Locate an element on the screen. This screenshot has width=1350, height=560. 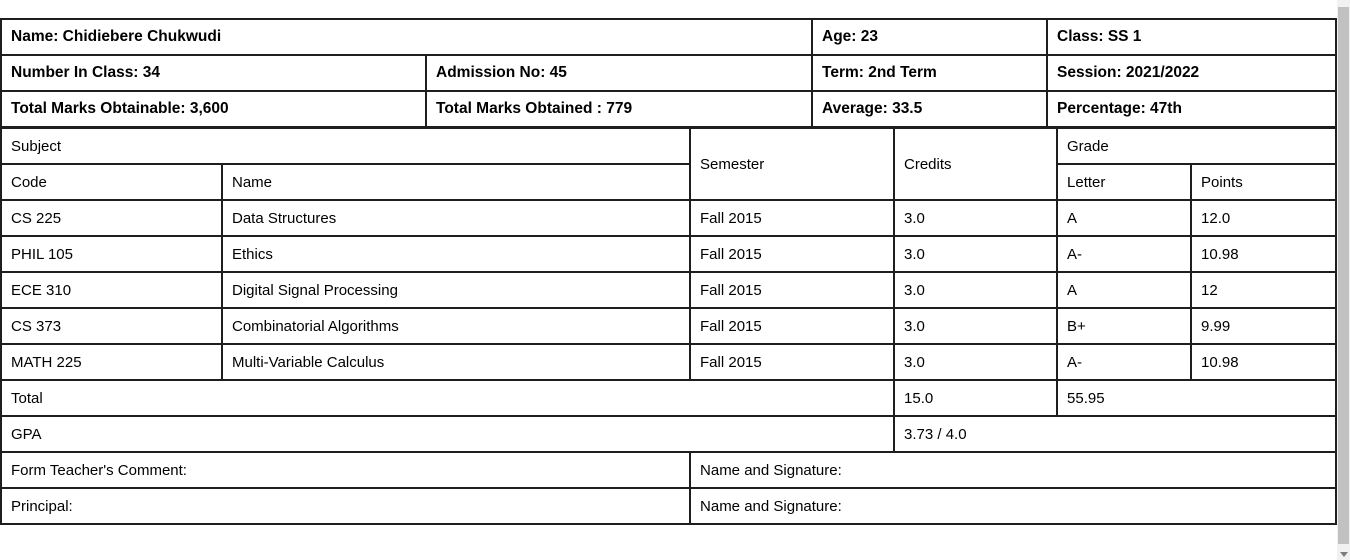
principal-signature-label: Name and Signature: is located at coordinates (1013, 506).